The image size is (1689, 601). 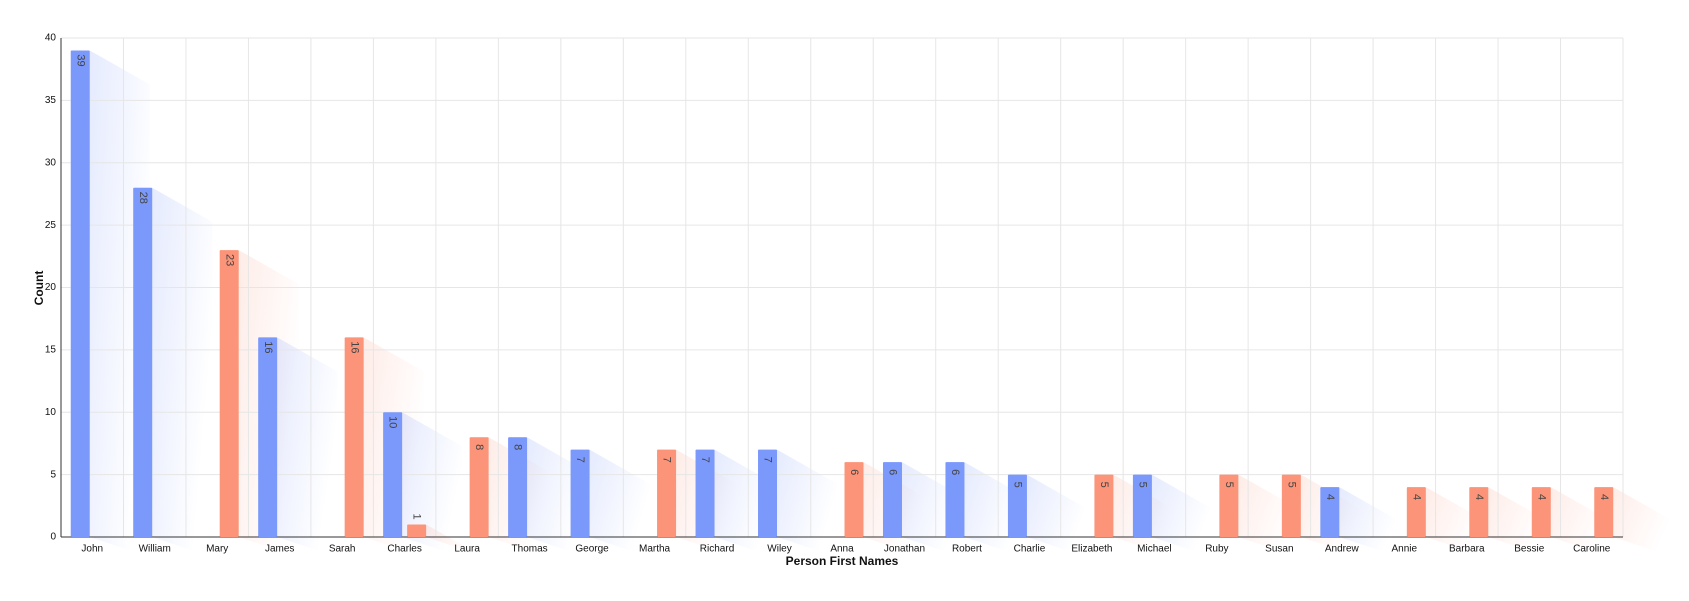 What do you see at coordinates (217, 549) in the screenshot?
I see `x-tick-label: Mary` at bounding box center [217, 549].